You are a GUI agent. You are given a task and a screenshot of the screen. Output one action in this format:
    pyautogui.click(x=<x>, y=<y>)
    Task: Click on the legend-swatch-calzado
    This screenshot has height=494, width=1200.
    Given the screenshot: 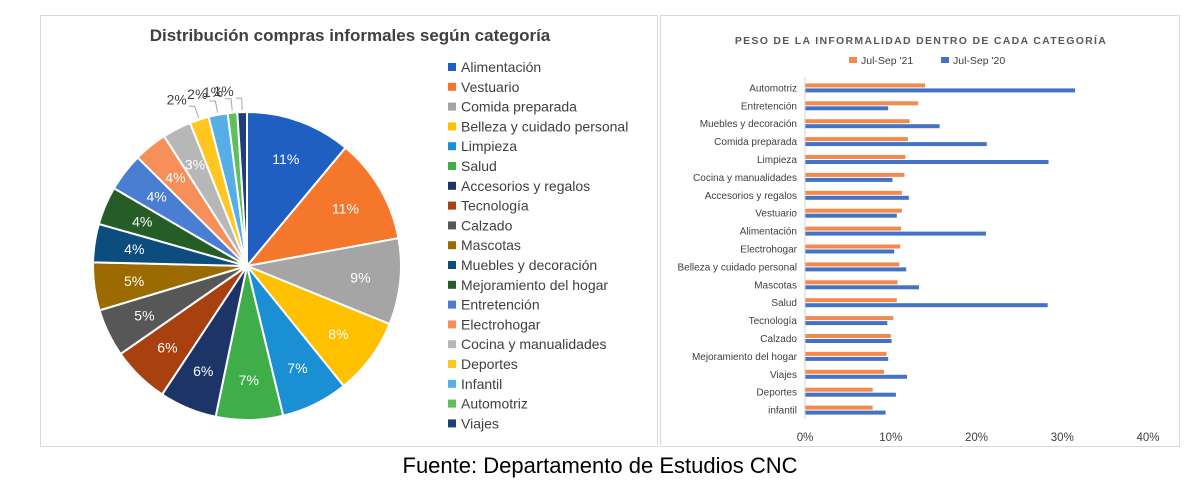 What is the action you would take?
    pyautogui.click(x=452, y=225)
    